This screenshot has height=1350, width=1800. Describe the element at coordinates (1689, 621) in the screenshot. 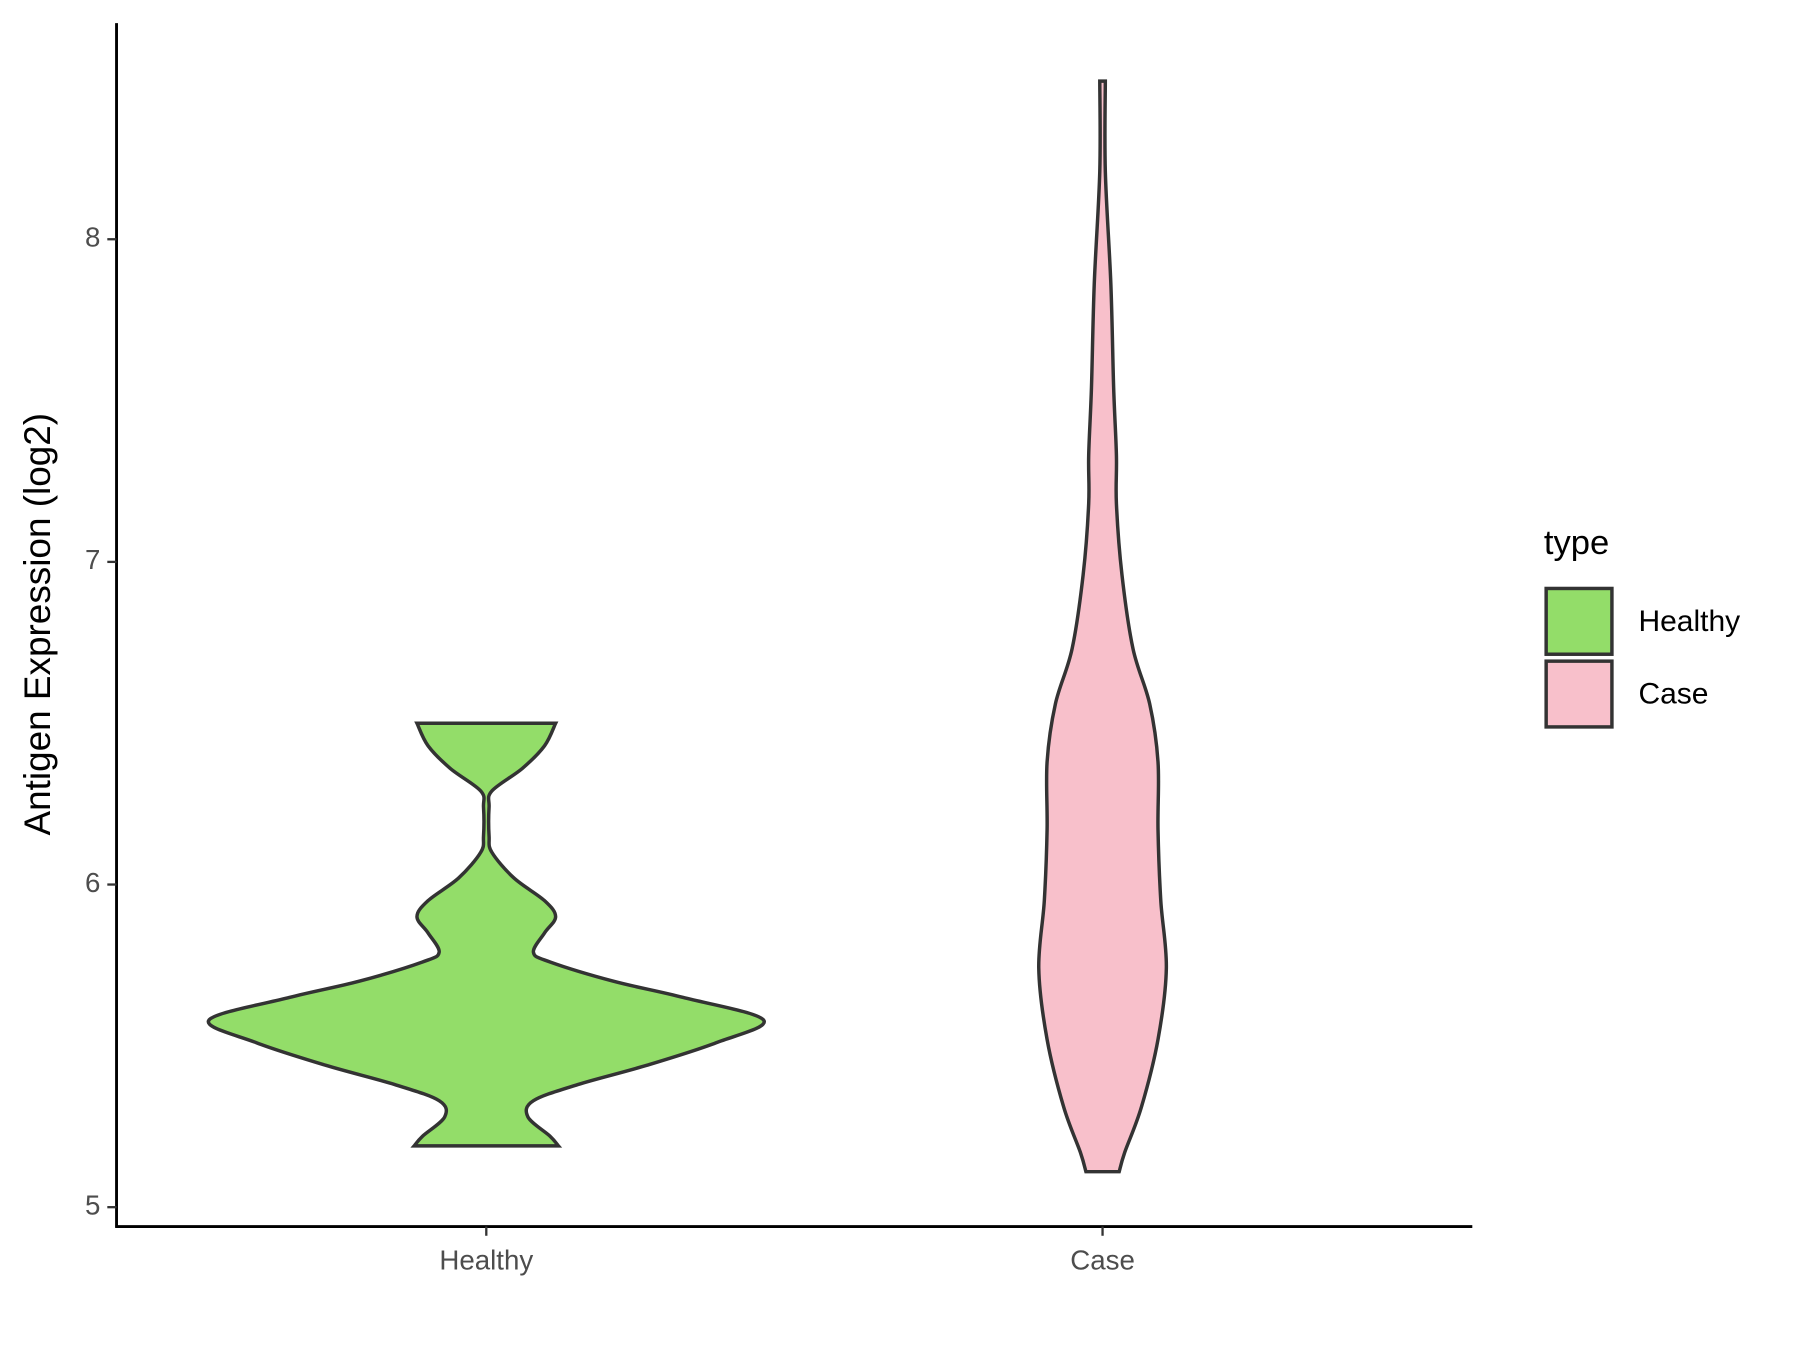

I see `legend-label: Healthy` at that location.